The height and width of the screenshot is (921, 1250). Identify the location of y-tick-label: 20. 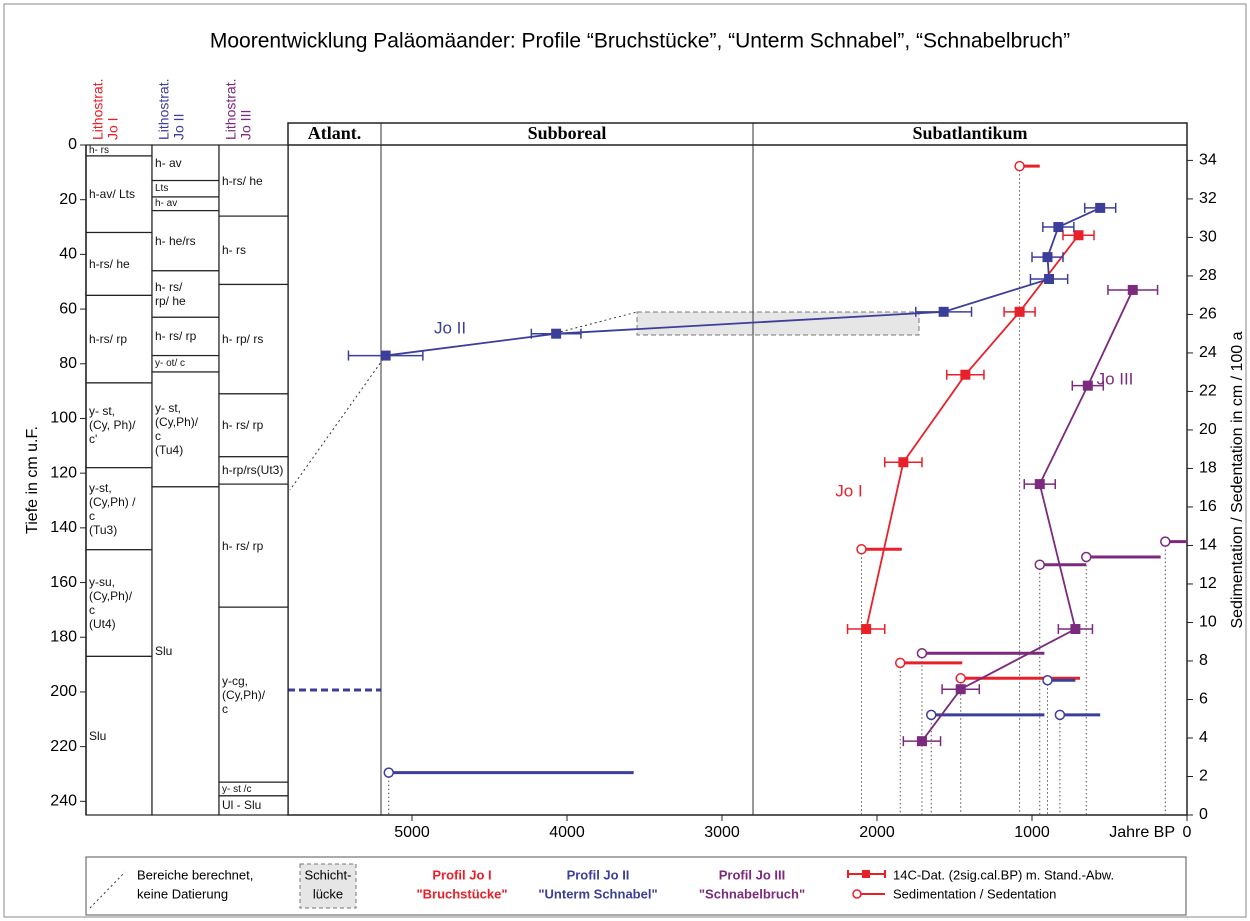
(68, 199).